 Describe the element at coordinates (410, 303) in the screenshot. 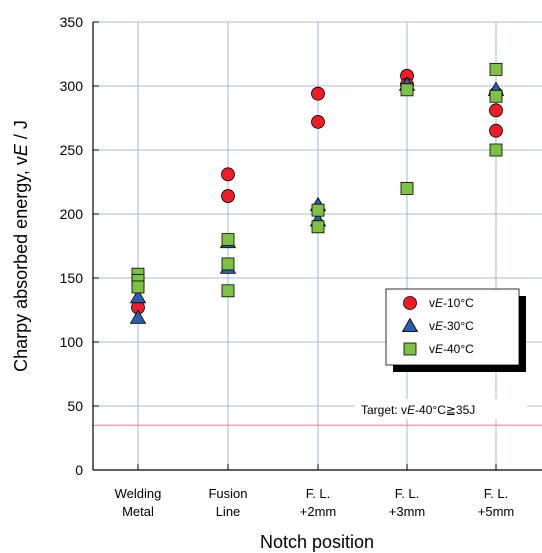

I see `legend-marker-circle` at that location.